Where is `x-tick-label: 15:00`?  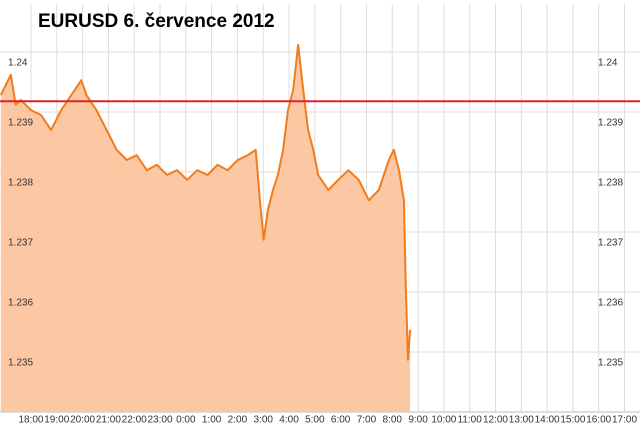 x-tick-label: 15:00 is located at coordinates (572, 420).